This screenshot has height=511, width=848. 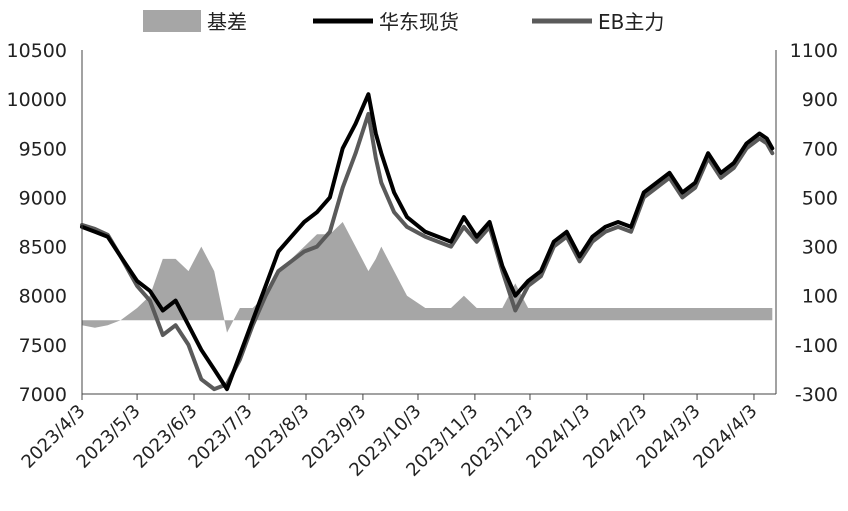 What do you see at coordinates (820, 297) in the screenshot?
I see `y-right-tick-label: 100` at bounding box center [820, 297].